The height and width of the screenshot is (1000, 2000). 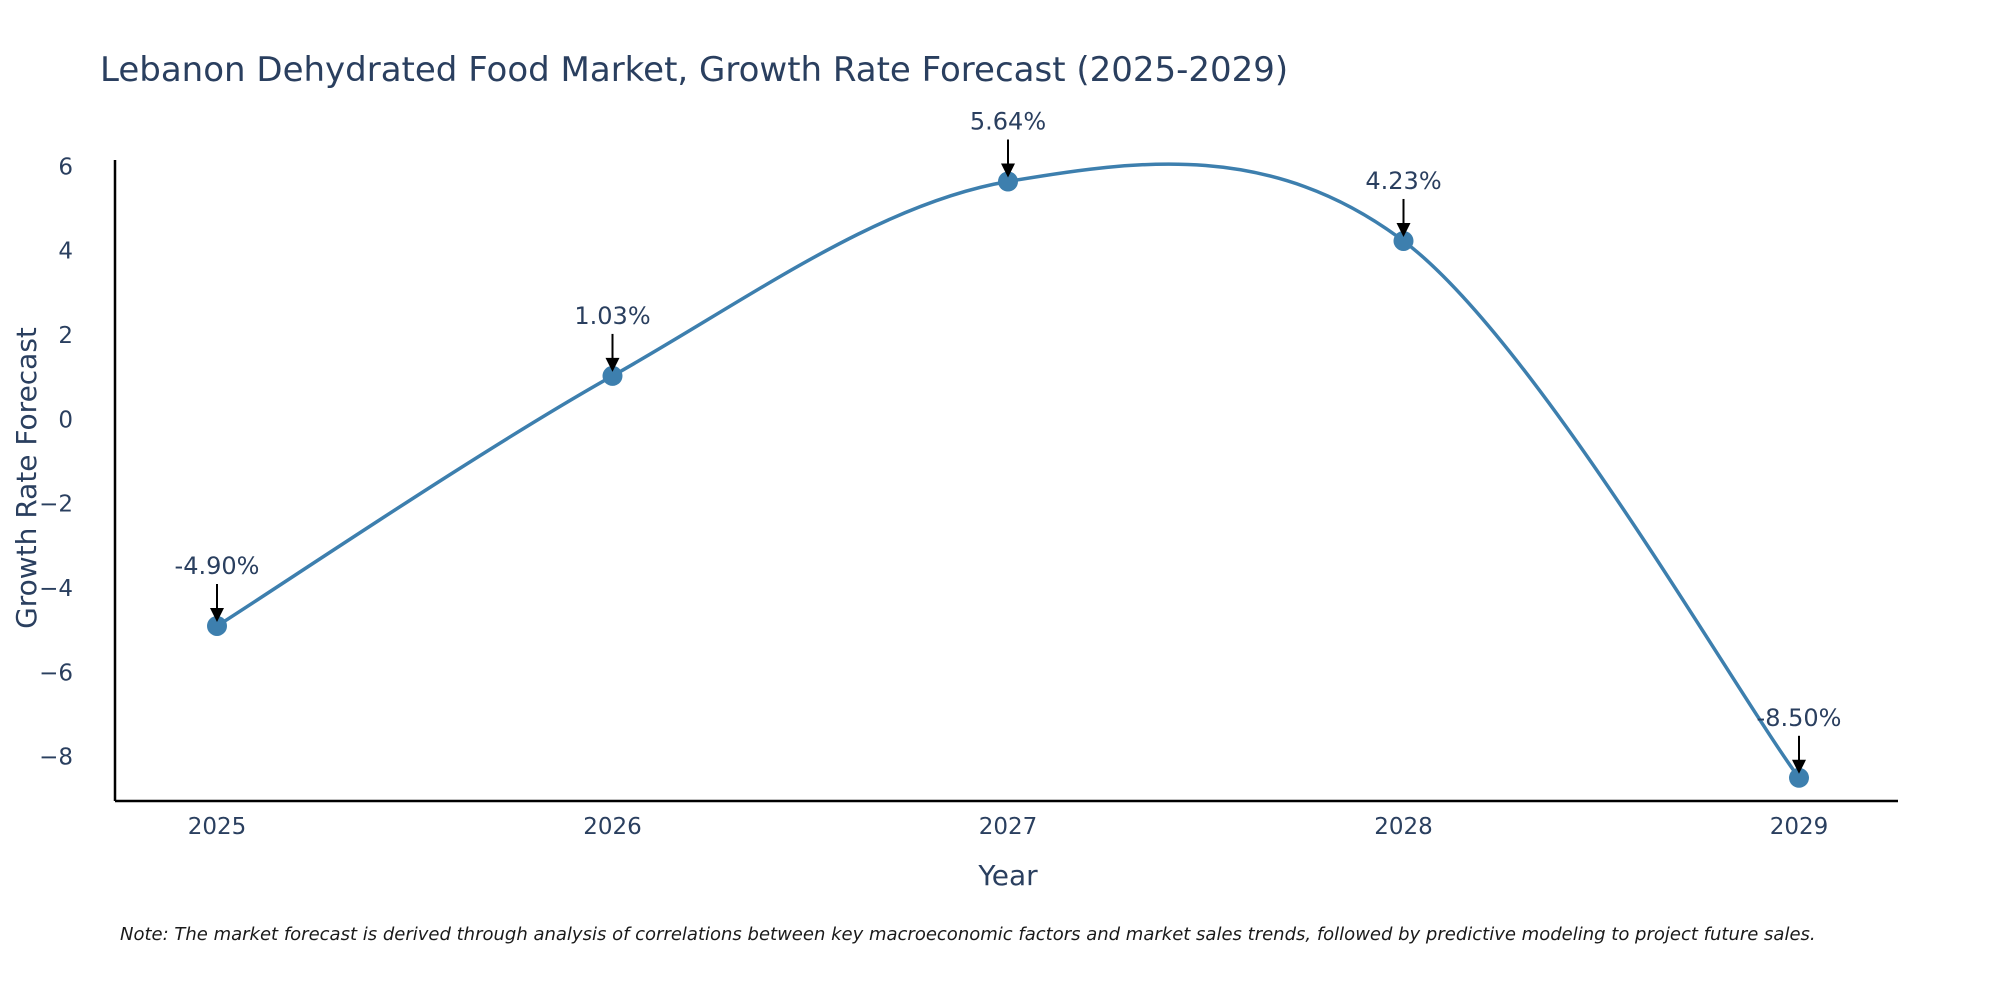 What do you see at coordinates (65, 167) in the screenshot?
I see `y-tick-label: 6` at bounding box center [65, 167].